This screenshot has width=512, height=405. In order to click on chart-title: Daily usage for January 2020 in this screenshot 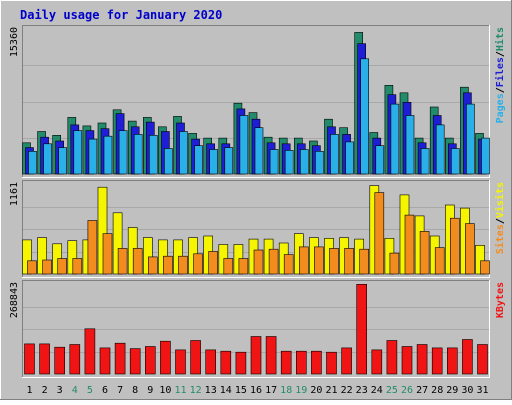, I will do `click(121, 15)`.